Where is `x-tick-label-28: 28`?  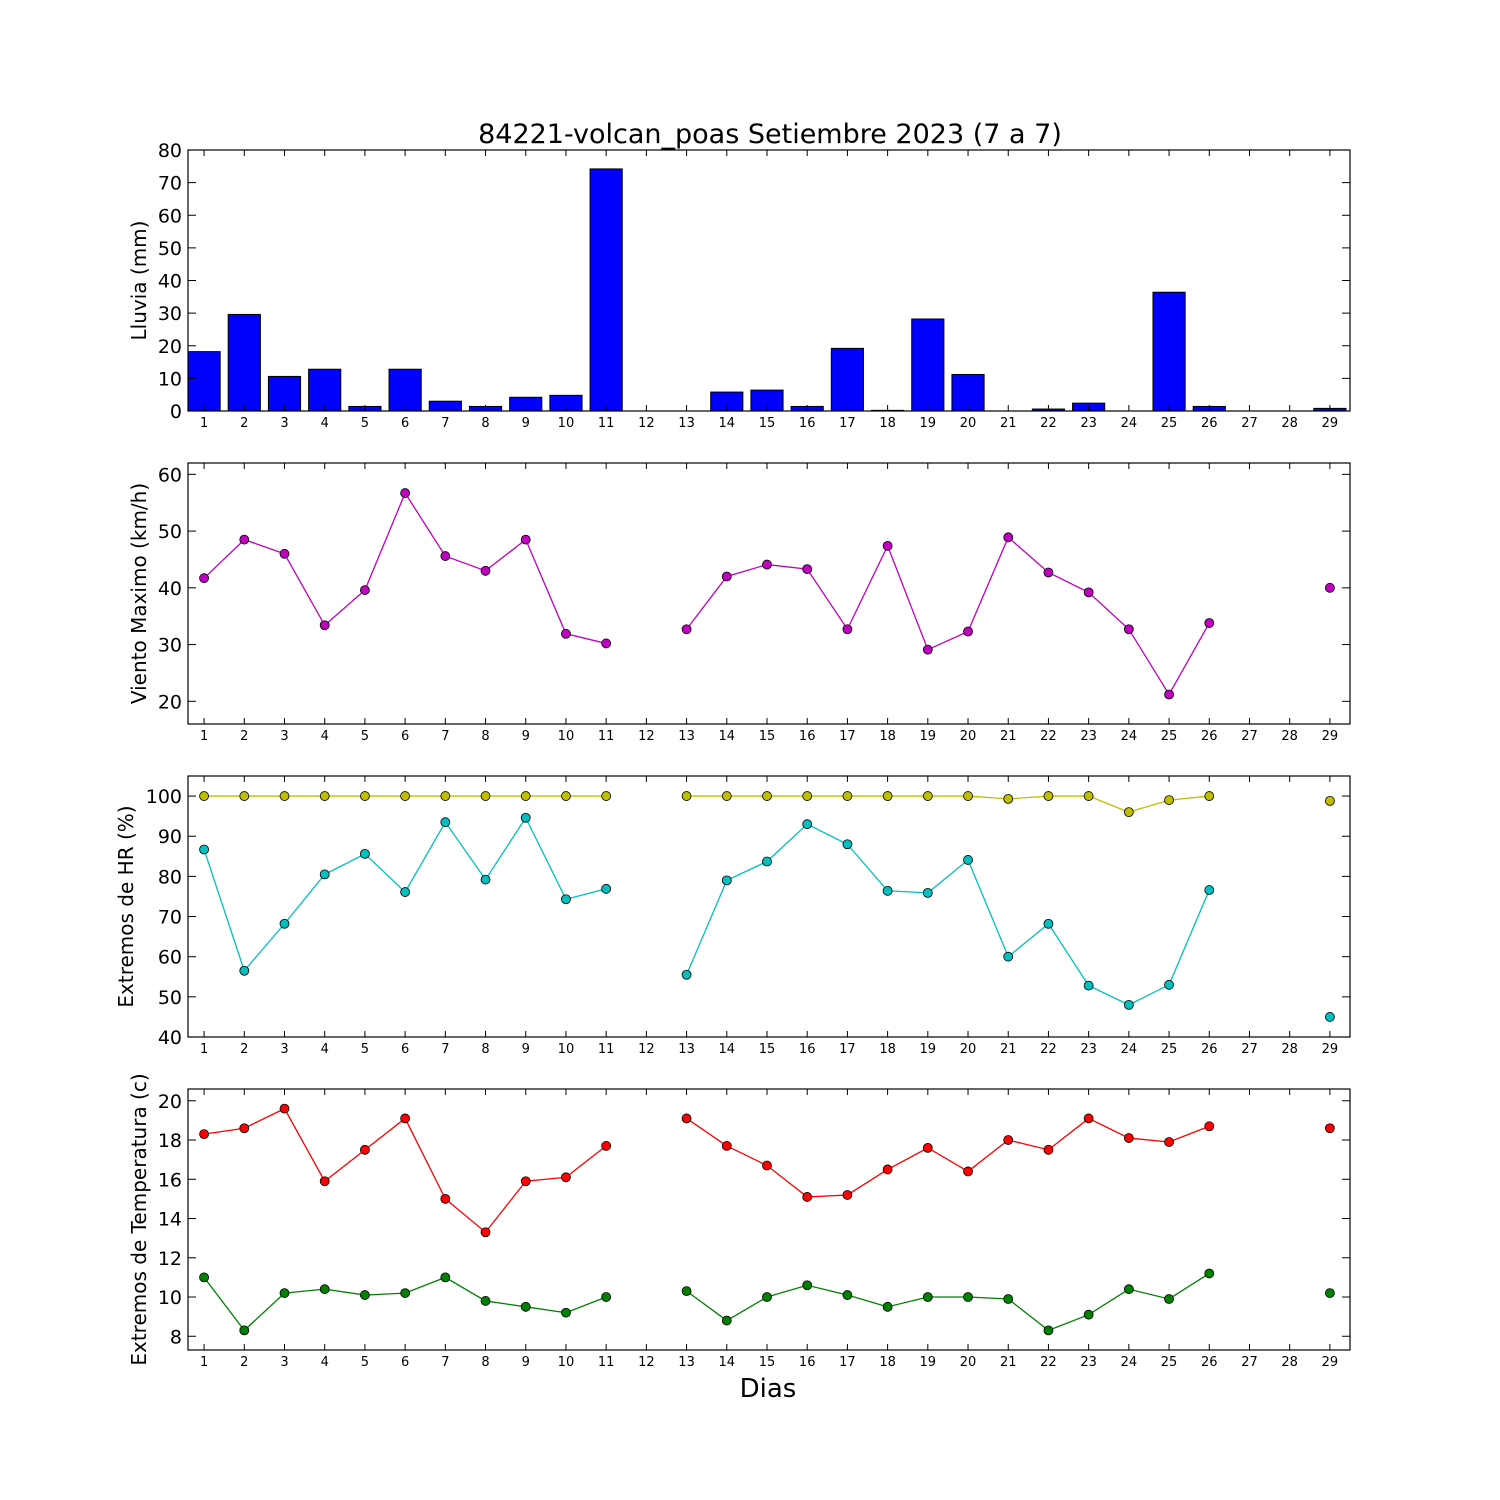 x-tick-label-28: 28 is located at coordinates (1289, 1362).